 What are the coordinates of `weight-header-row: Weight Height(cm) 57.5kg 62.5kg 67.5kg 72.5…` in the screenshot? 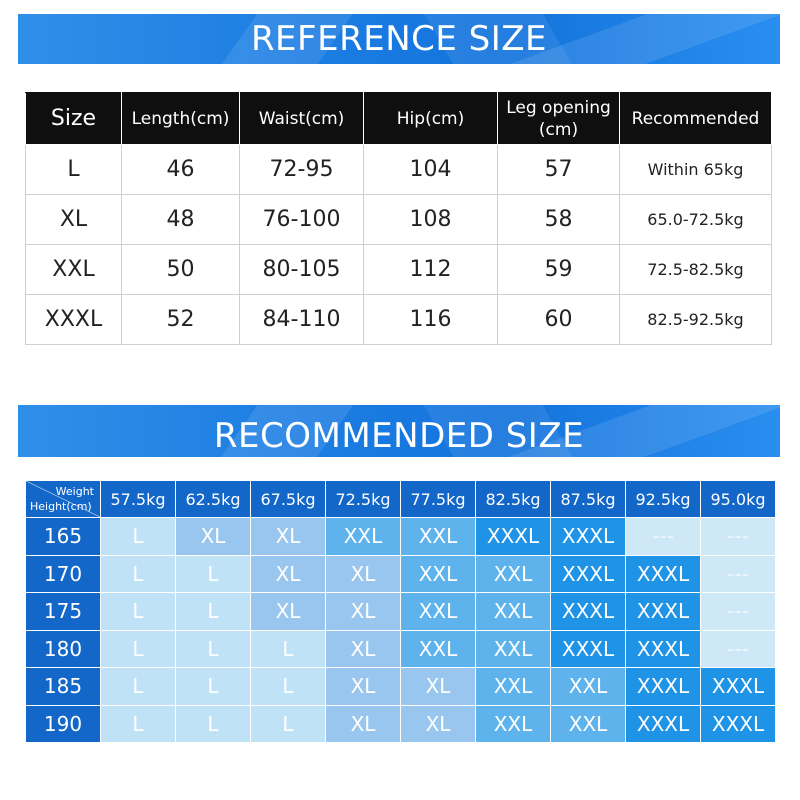 It's located at (400, 499).